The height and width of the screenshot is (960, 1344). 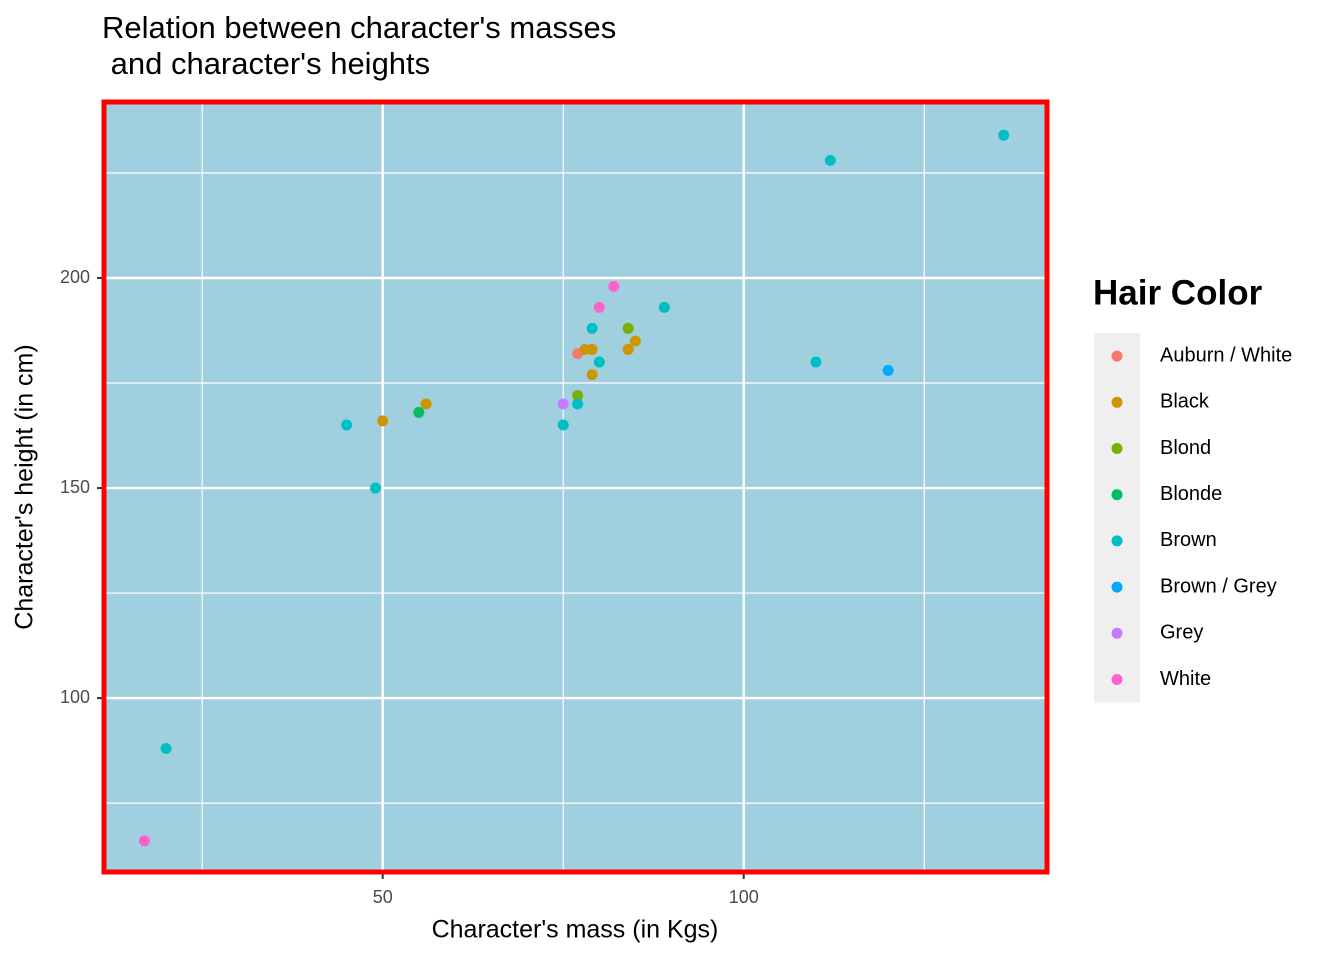 What do you see at coordinates (25, 486) in the screenshot?
I see `y-axis-title: Character's height (in cm)` at bounding box center [25, 486].